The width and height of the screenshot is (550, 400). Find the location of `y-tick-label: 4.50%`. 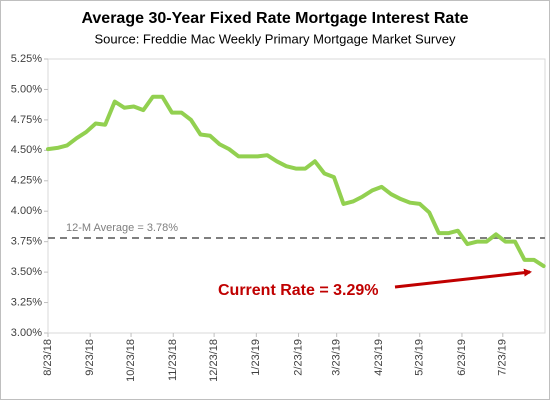

y-tick-label: 4.50% is located at coordinates (26, 150).